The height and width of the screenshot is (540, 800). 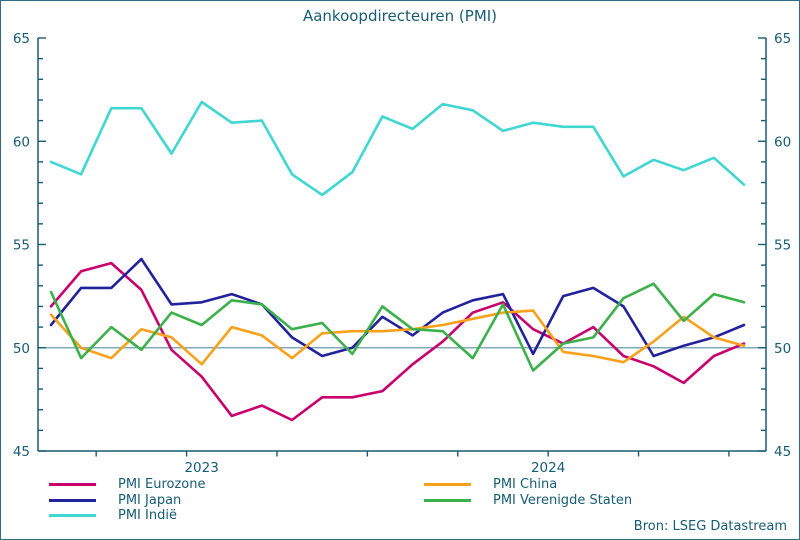 What do you see at coordinates (782, 349) in the screenshot?
I see `y-axis-label-right: 50` at bounding box center [782, 349].